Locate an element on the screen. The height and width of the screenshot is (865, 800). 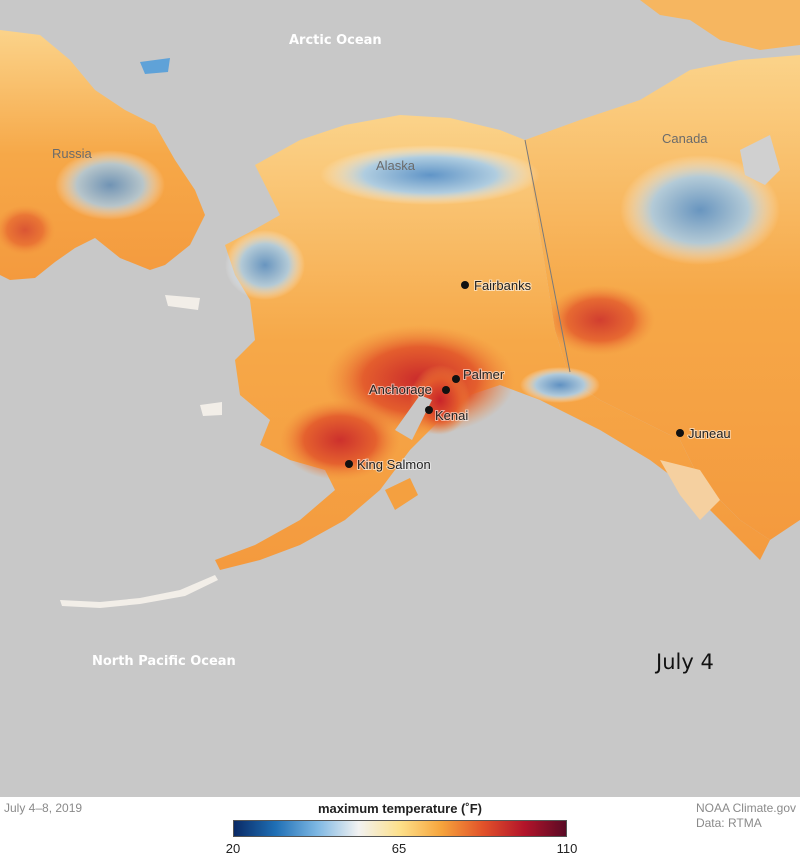
legend-color-bar is located at coordinates (400, 828).